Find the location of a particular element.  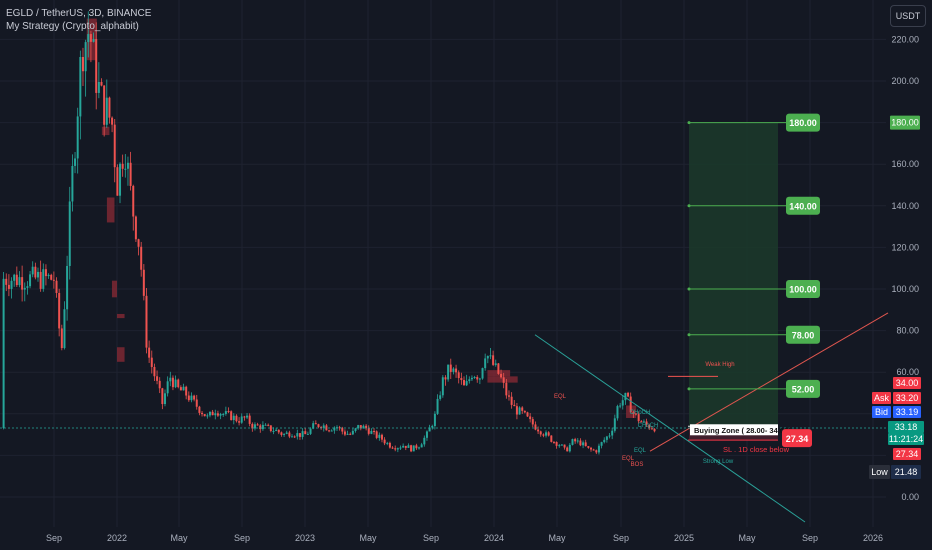

last-price-tag: 33.18 is located at coordinates (906, 427).